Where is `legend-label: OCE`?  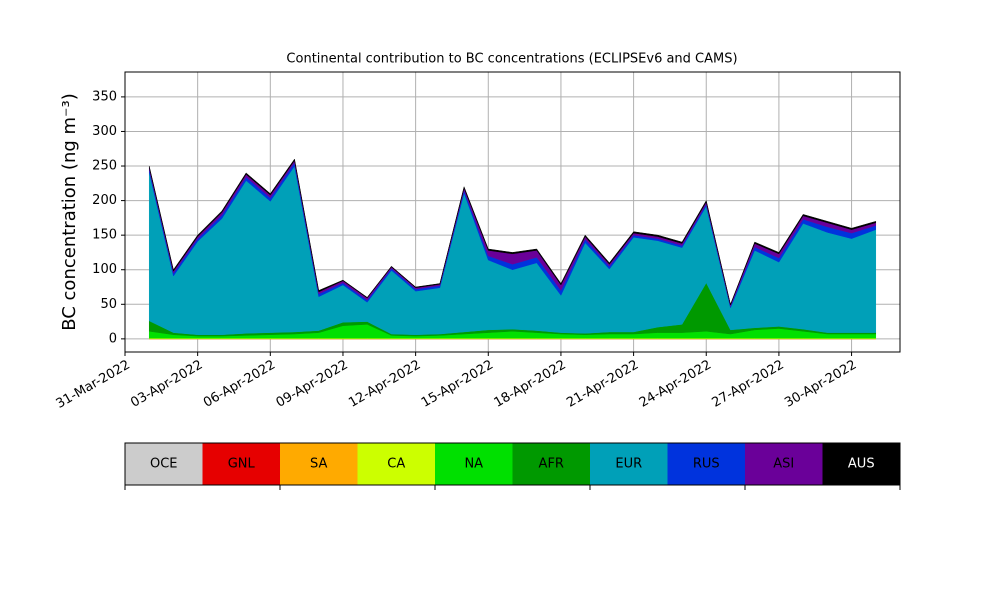
legend-label: OCE is located at coordinates (164, 464).